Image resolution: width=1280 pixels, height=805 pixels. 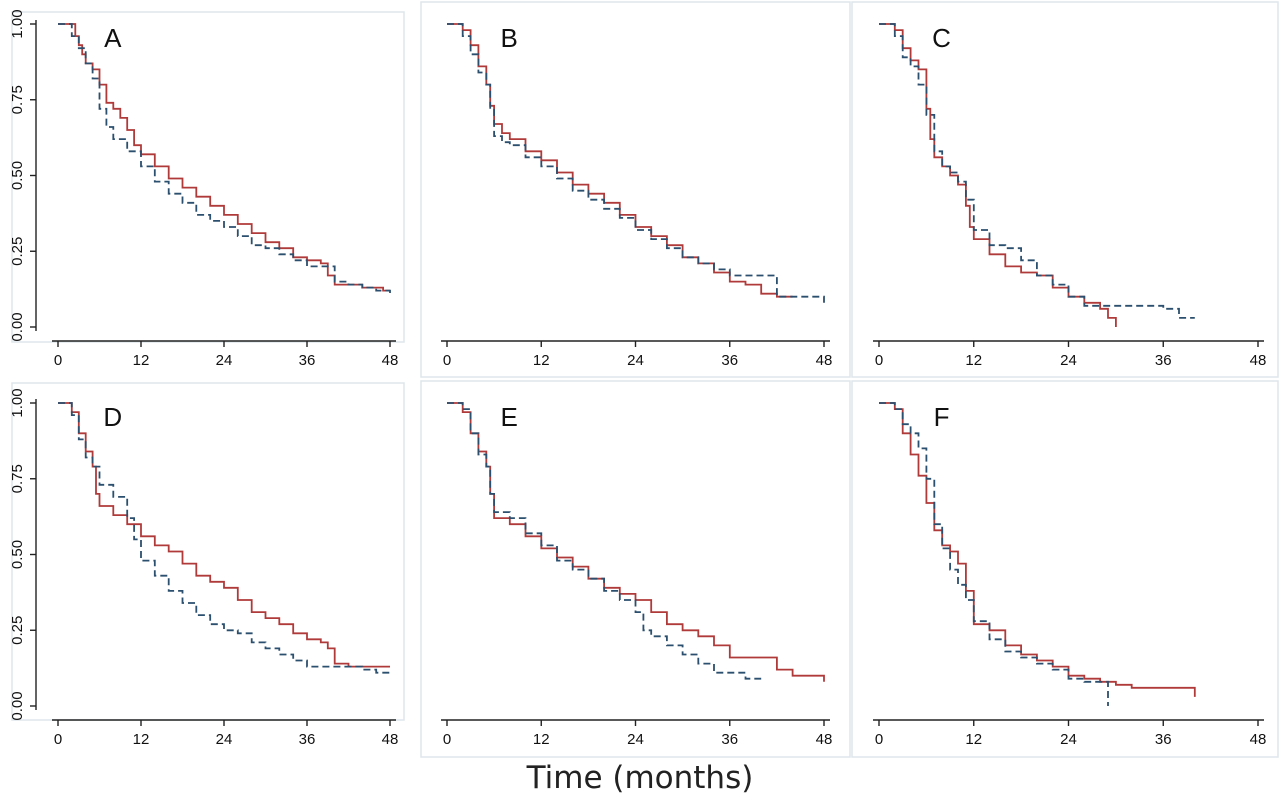 What do you see at coordinates (640, 778) in the screenshot?
I see `x-axis-title: Time (months)` at bounding box center [640, 778].